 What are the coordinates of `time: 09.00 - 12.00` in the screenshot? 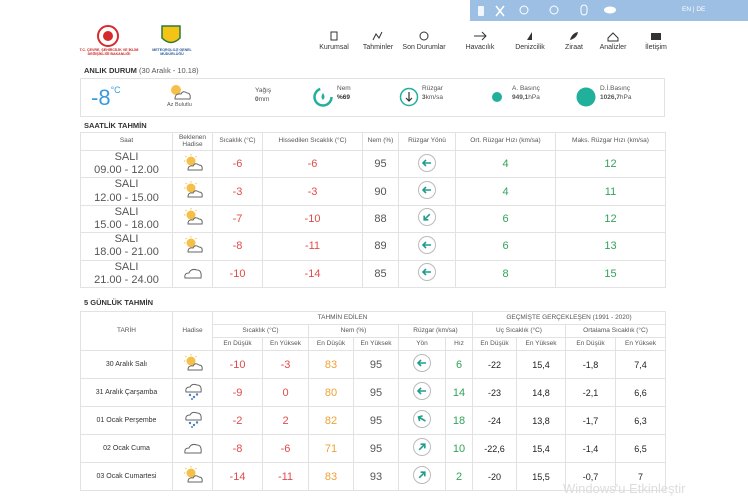 It's located at (126, 170).